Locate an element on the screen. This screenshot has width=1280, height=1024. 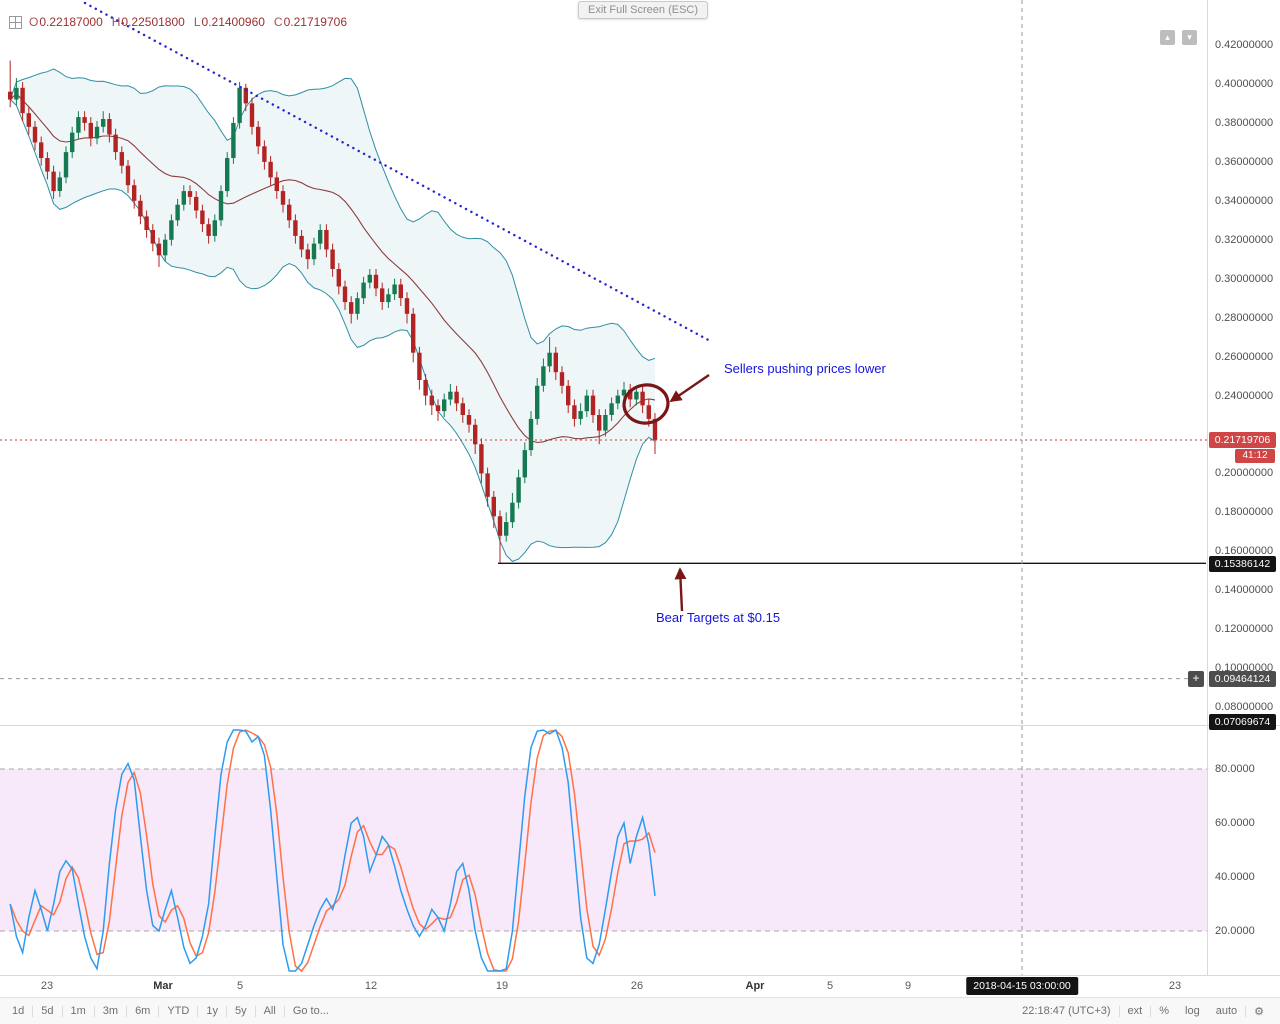
range-ytd-button: YTD is located at coordinates (178, 1011).